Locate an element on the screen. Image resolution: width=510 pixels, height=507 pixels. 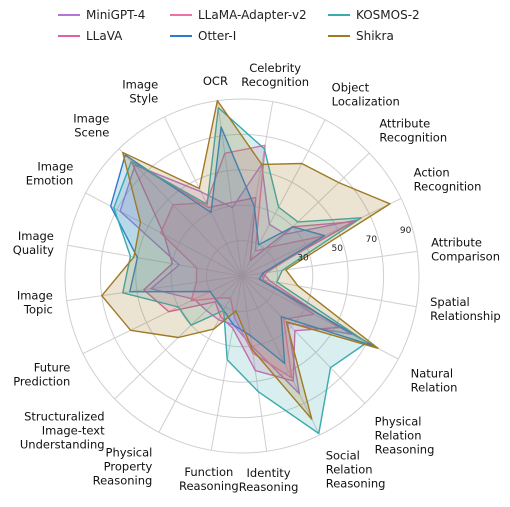
axis-label-celebrity-recognition: Celebrity Recognition is located at coordinates (275, 75).